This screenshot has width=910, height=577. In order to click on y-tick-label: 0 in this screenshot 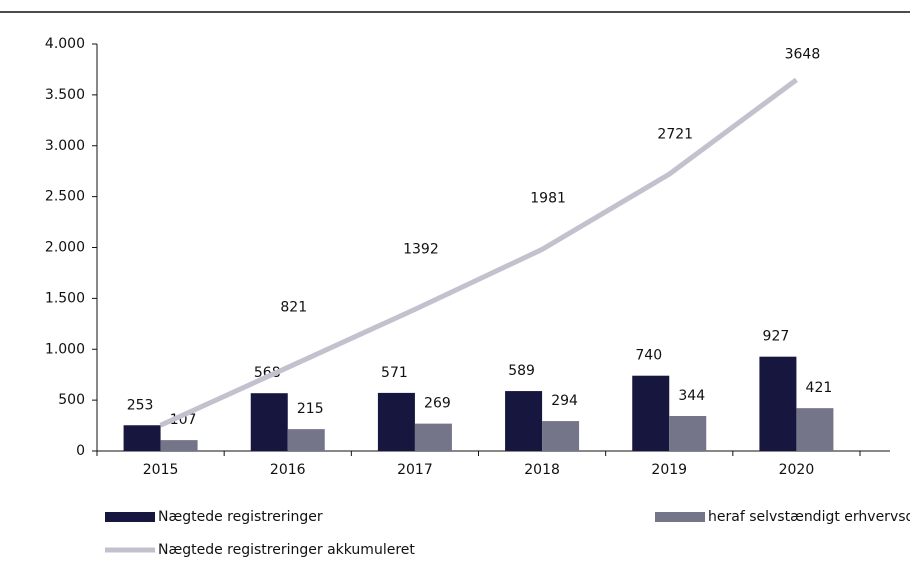, I will do `click(80, 451)`.